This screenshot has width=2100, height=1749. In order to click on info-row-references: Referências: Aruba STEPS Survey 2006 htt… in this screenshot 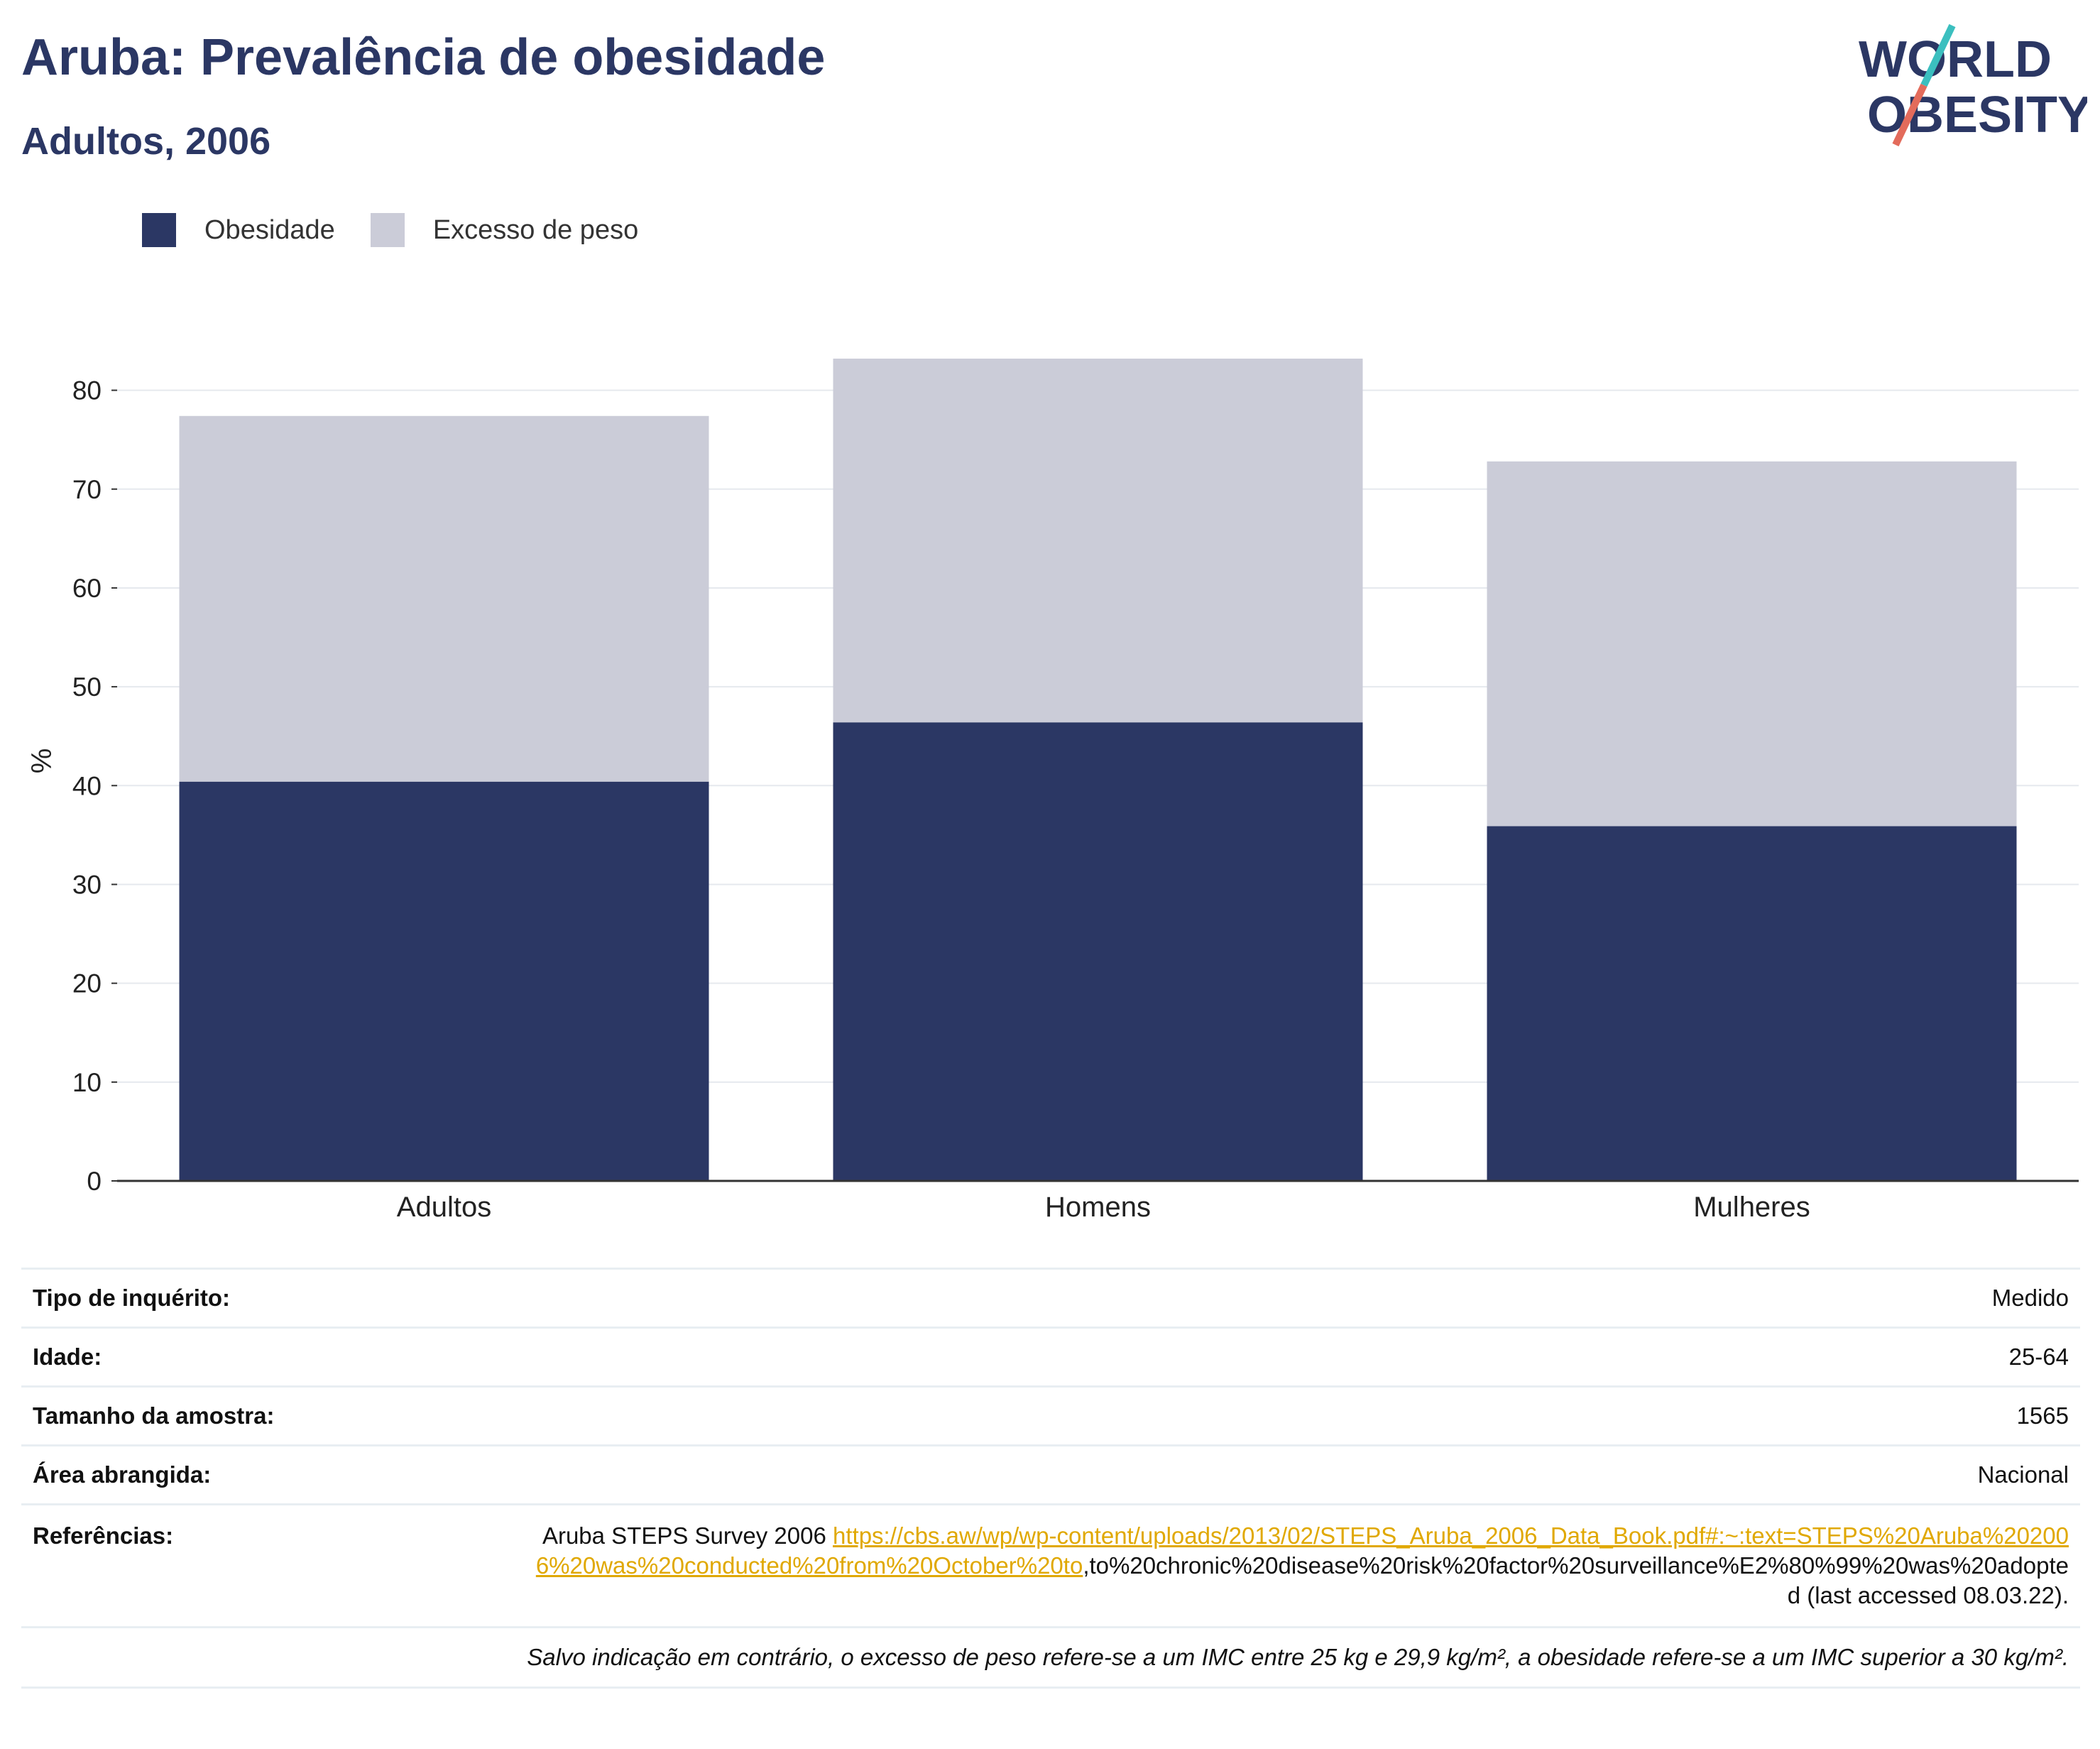, I will do `click(1050, 1564)`.